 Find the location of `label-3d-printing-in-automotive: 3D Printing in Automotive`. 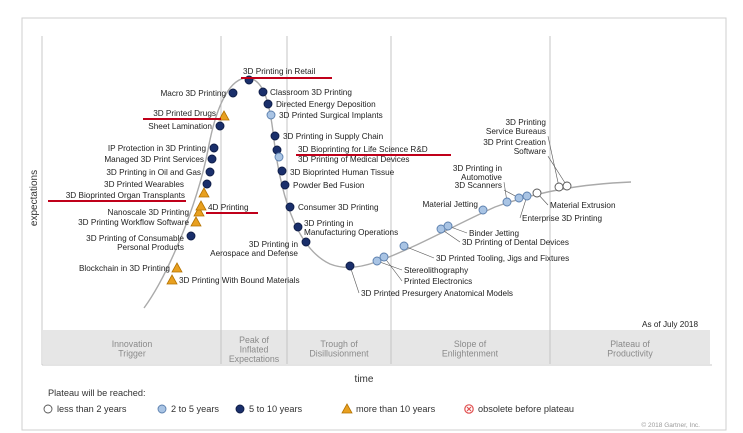

label-3d-printing-in-automotive: 3D Printing in Automotive is located at coordinates (478, 173).